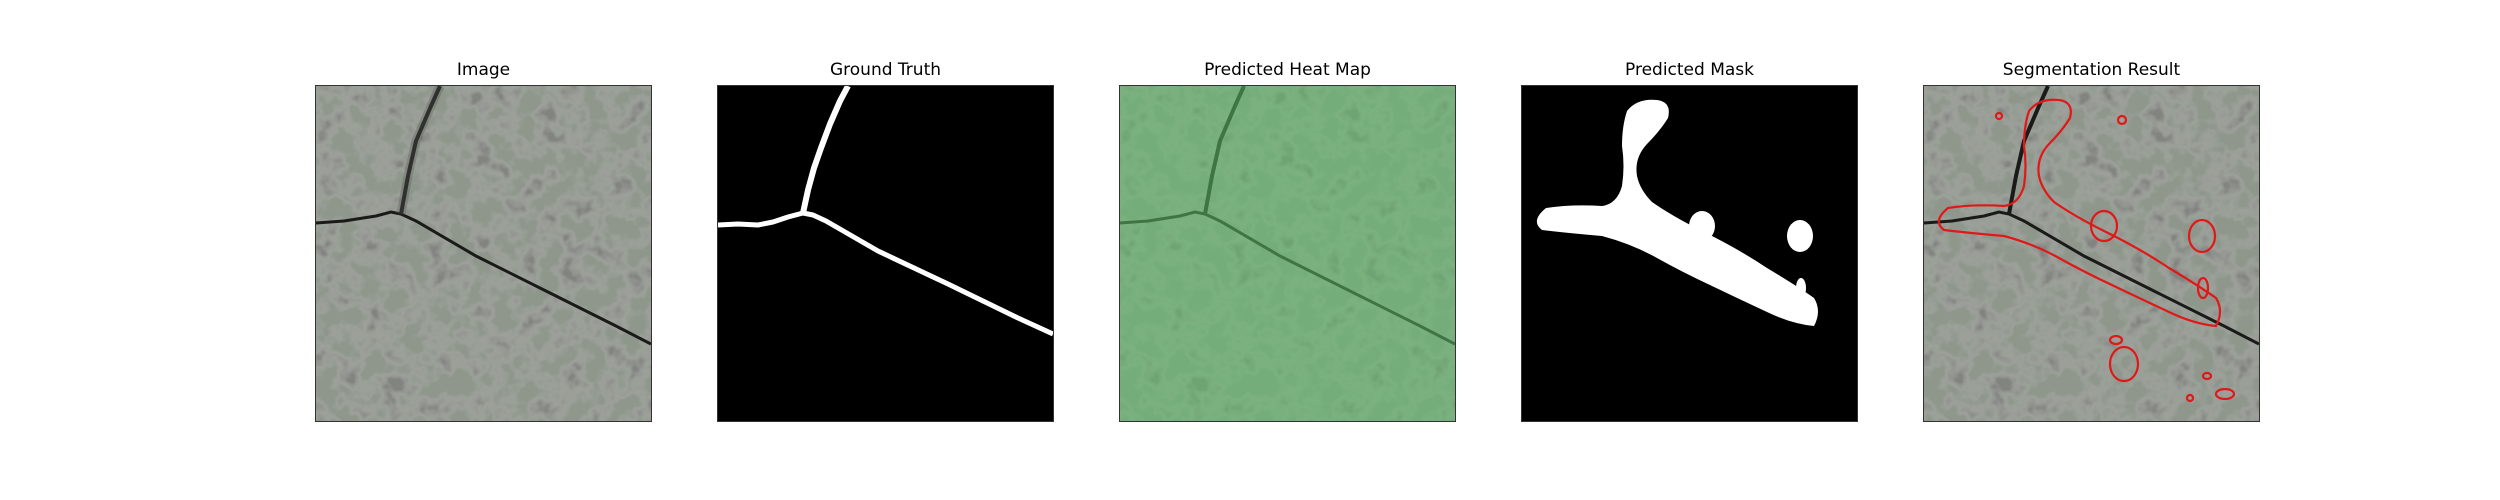 This screenshot has width=2500, height=500. I want to click on segmentation-overlay, so click(2091, 253).